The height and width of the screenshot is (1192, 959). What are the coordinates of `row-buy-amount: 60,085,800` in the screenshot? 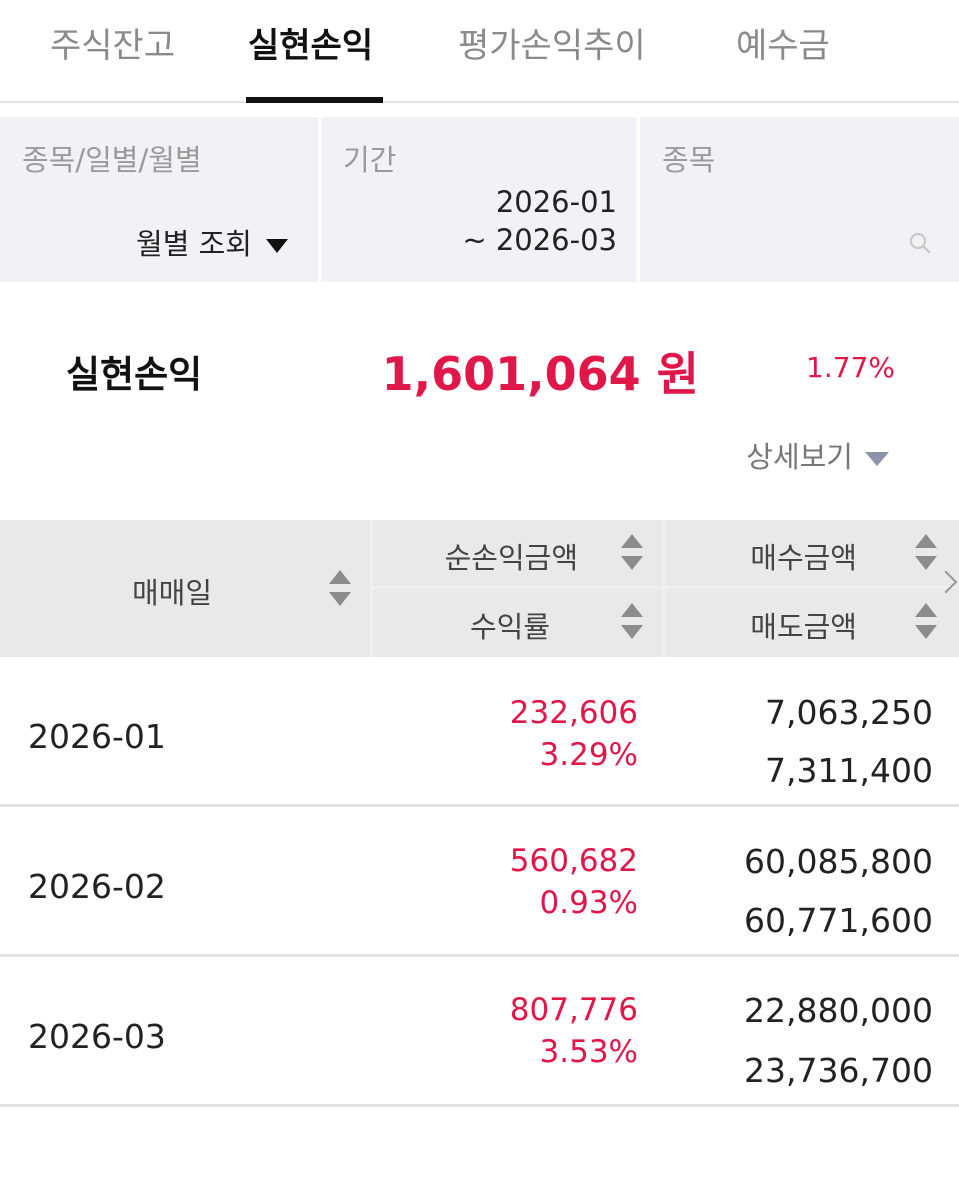 It's located at (838, 861).